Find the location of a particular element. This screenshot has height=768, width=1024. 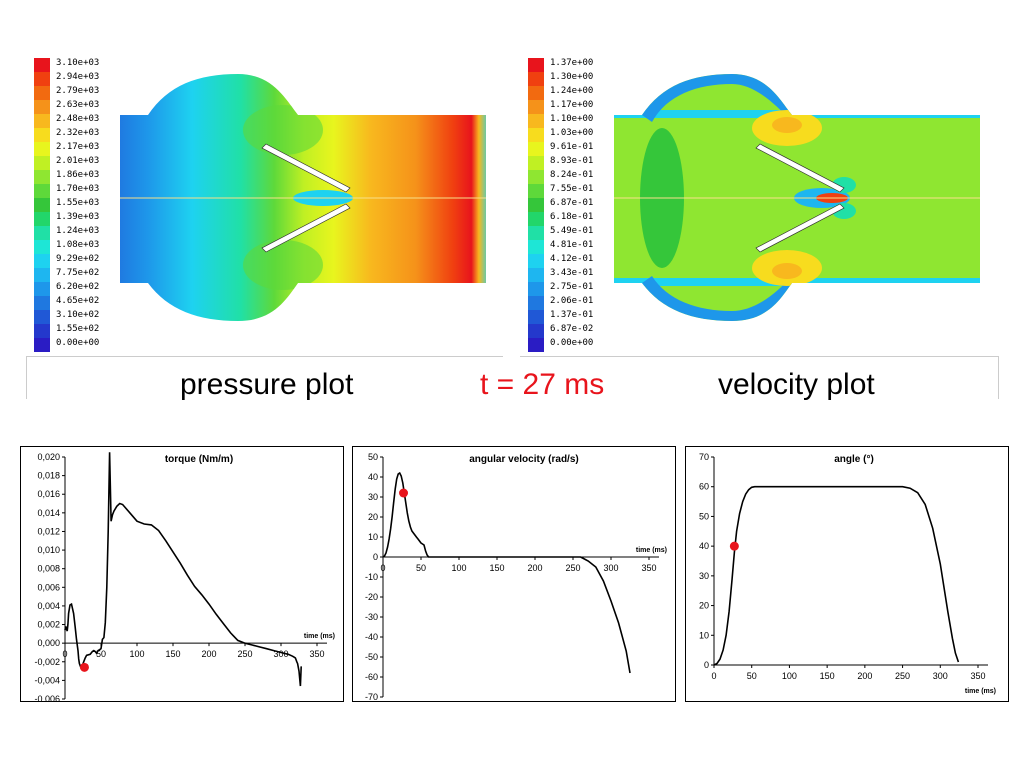

y-tick-label: -0,002 is located at coordinates (47, 662).